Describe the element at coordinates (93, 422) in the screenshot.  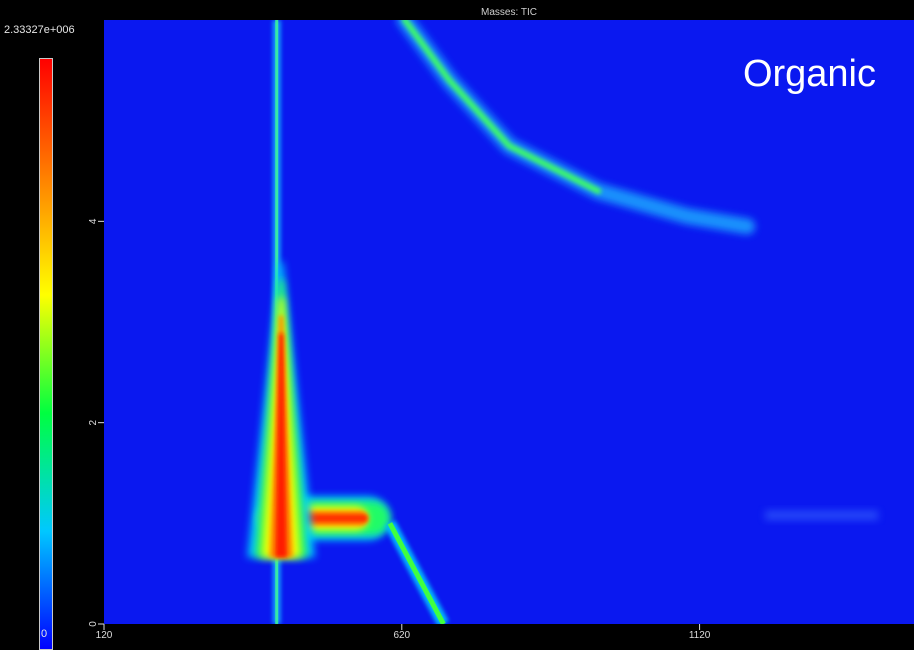
I see `y-tick-label: 2` at that location.